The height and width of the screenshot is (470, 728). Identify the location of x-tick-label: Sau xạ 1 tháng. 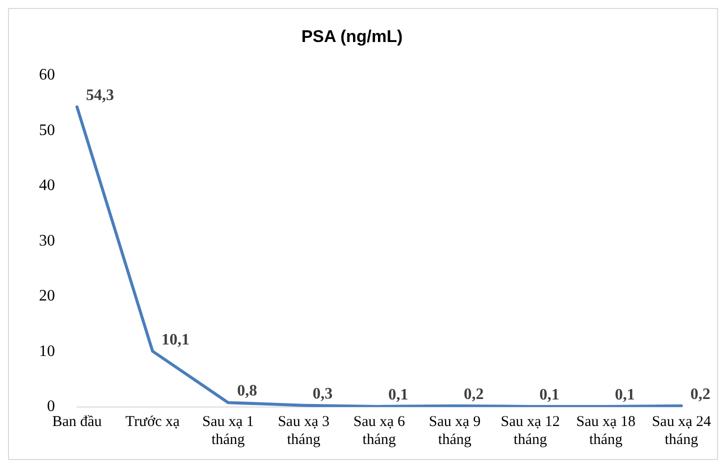
(228, 431).